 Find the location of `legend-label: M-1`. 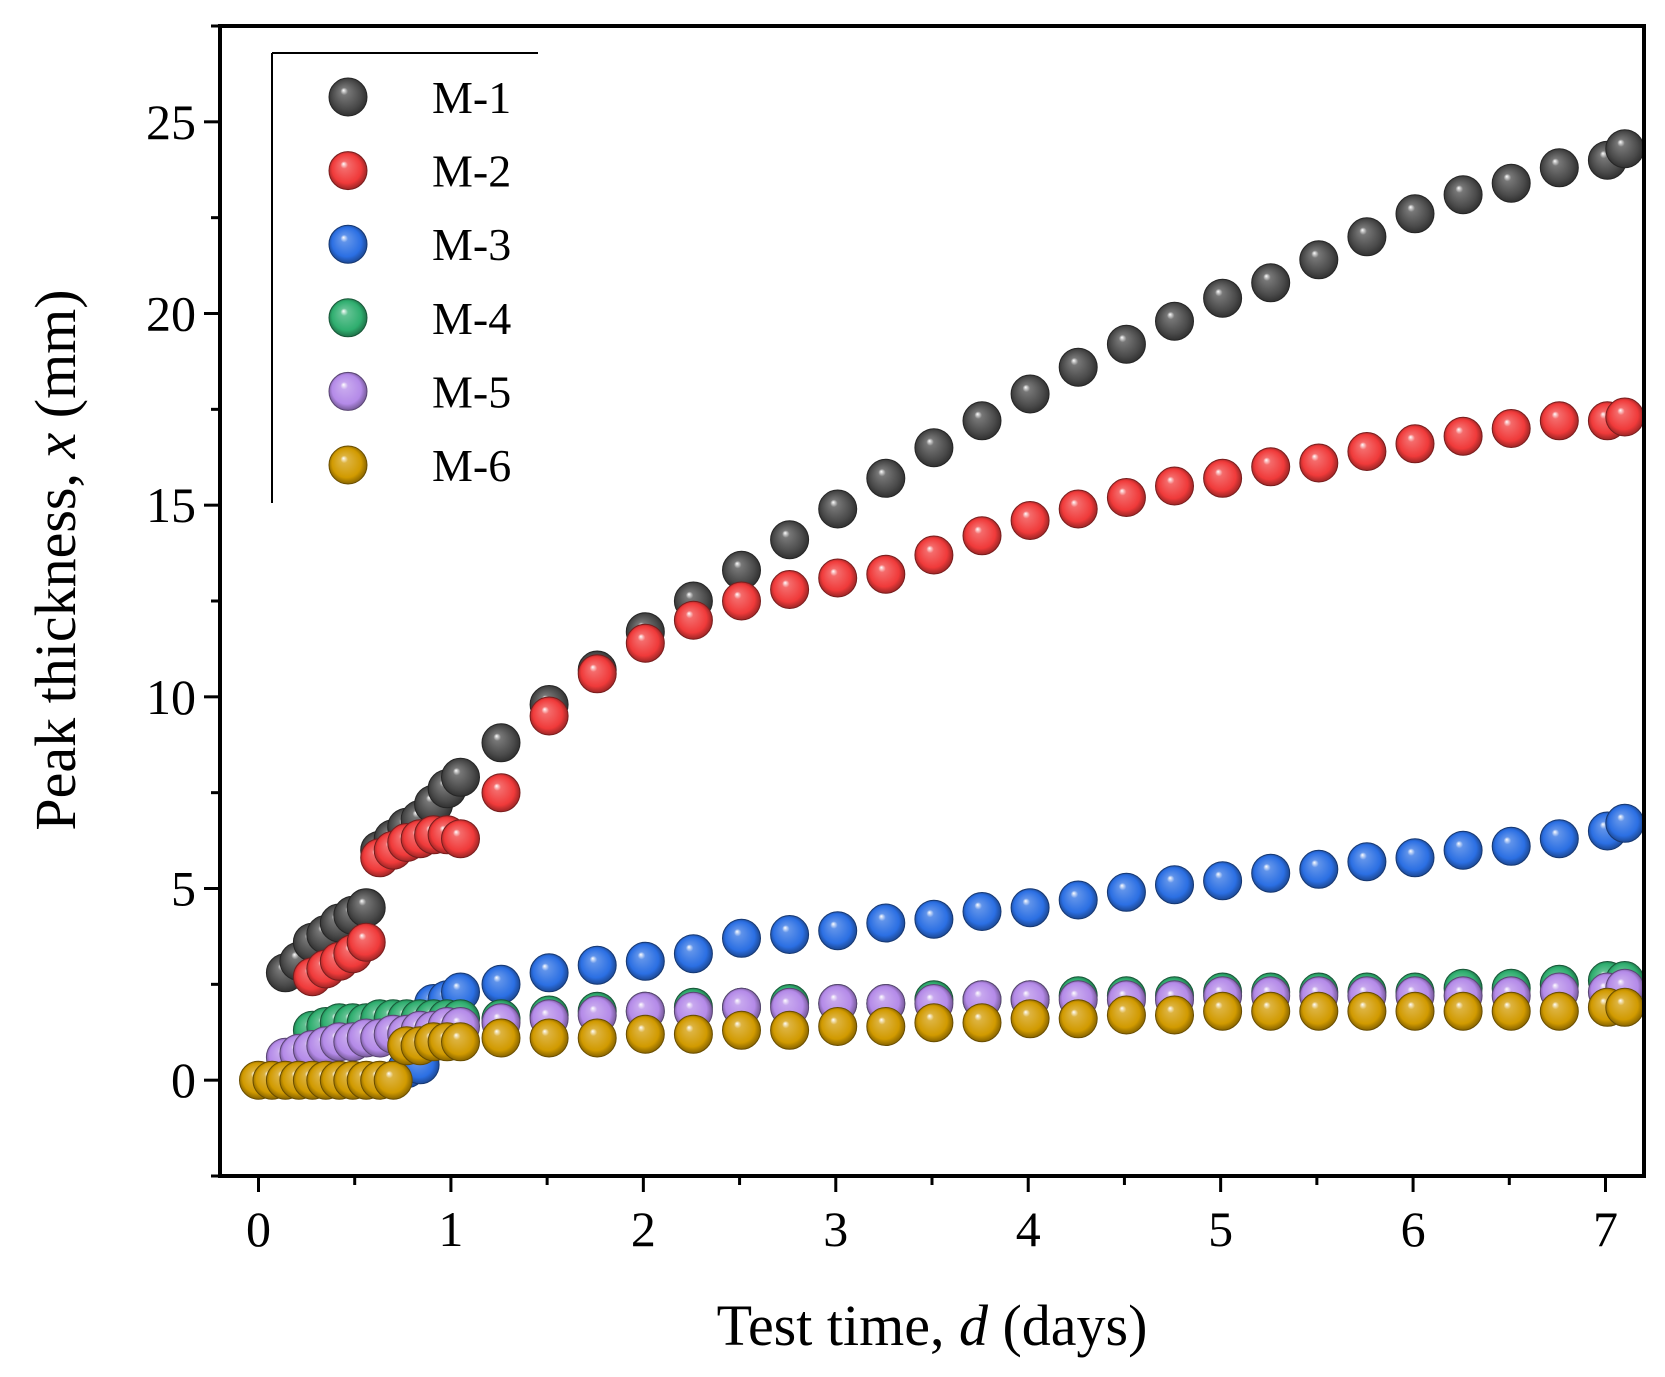

legend-label: M-1 is located at coordinates (471, 97).